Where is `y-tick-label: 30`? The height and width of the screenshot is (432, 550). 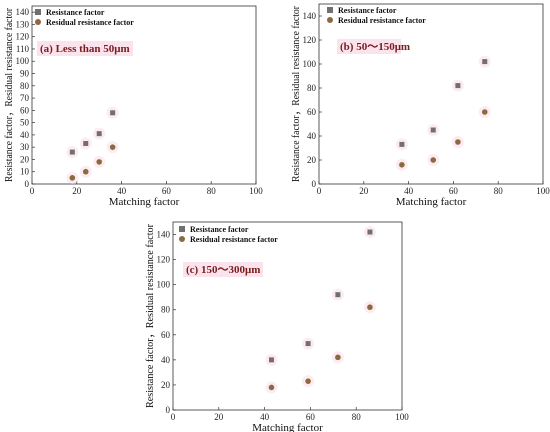
y-tick-label: 30 is located at coordinates (25, 147).